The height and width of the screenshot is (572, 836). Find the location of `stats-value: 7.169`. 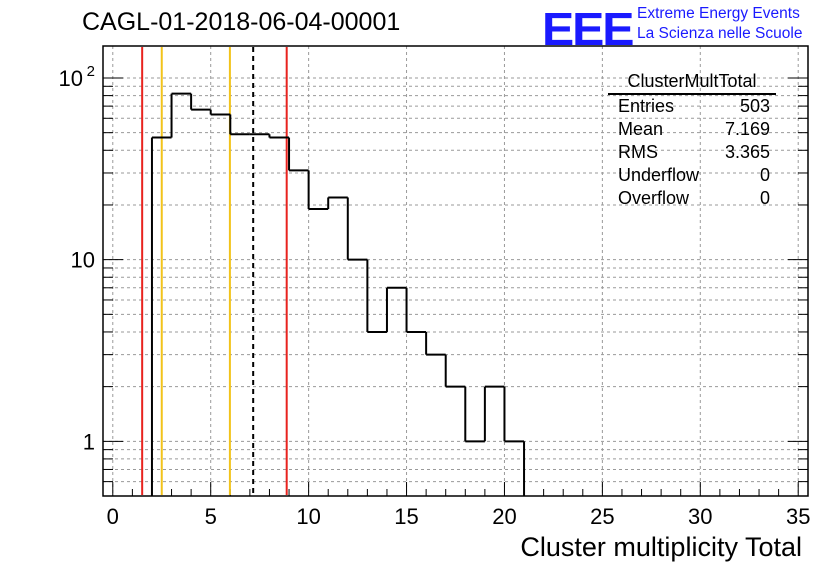

stats-value: 7.169 is located at coordinates (747, 129).